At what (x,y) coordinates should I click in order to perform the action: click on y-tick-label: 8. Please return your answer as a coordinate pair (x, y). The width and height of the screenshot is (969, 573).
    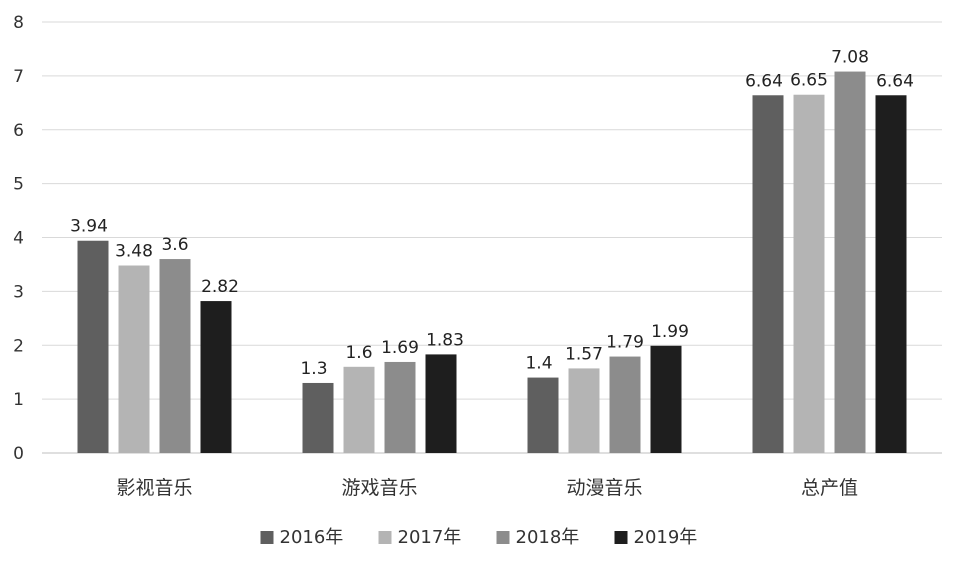
    Looking at the image, I should click on (18, 23).